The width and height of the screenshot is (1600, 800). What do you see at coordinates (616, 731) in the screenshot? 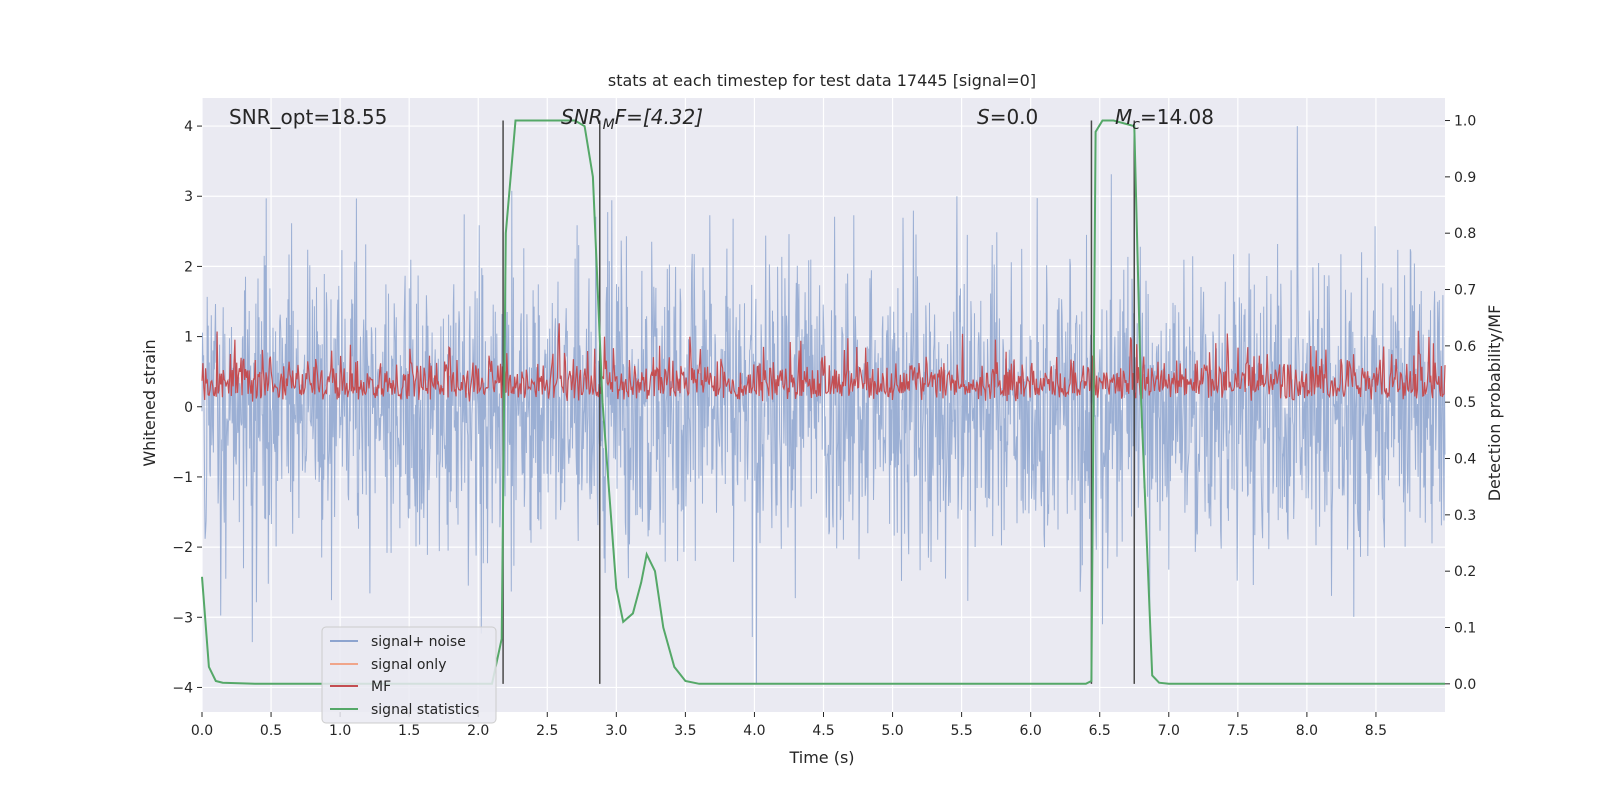
I see `x-tick-label-6: 3.0` at bounding box center [616, 731].